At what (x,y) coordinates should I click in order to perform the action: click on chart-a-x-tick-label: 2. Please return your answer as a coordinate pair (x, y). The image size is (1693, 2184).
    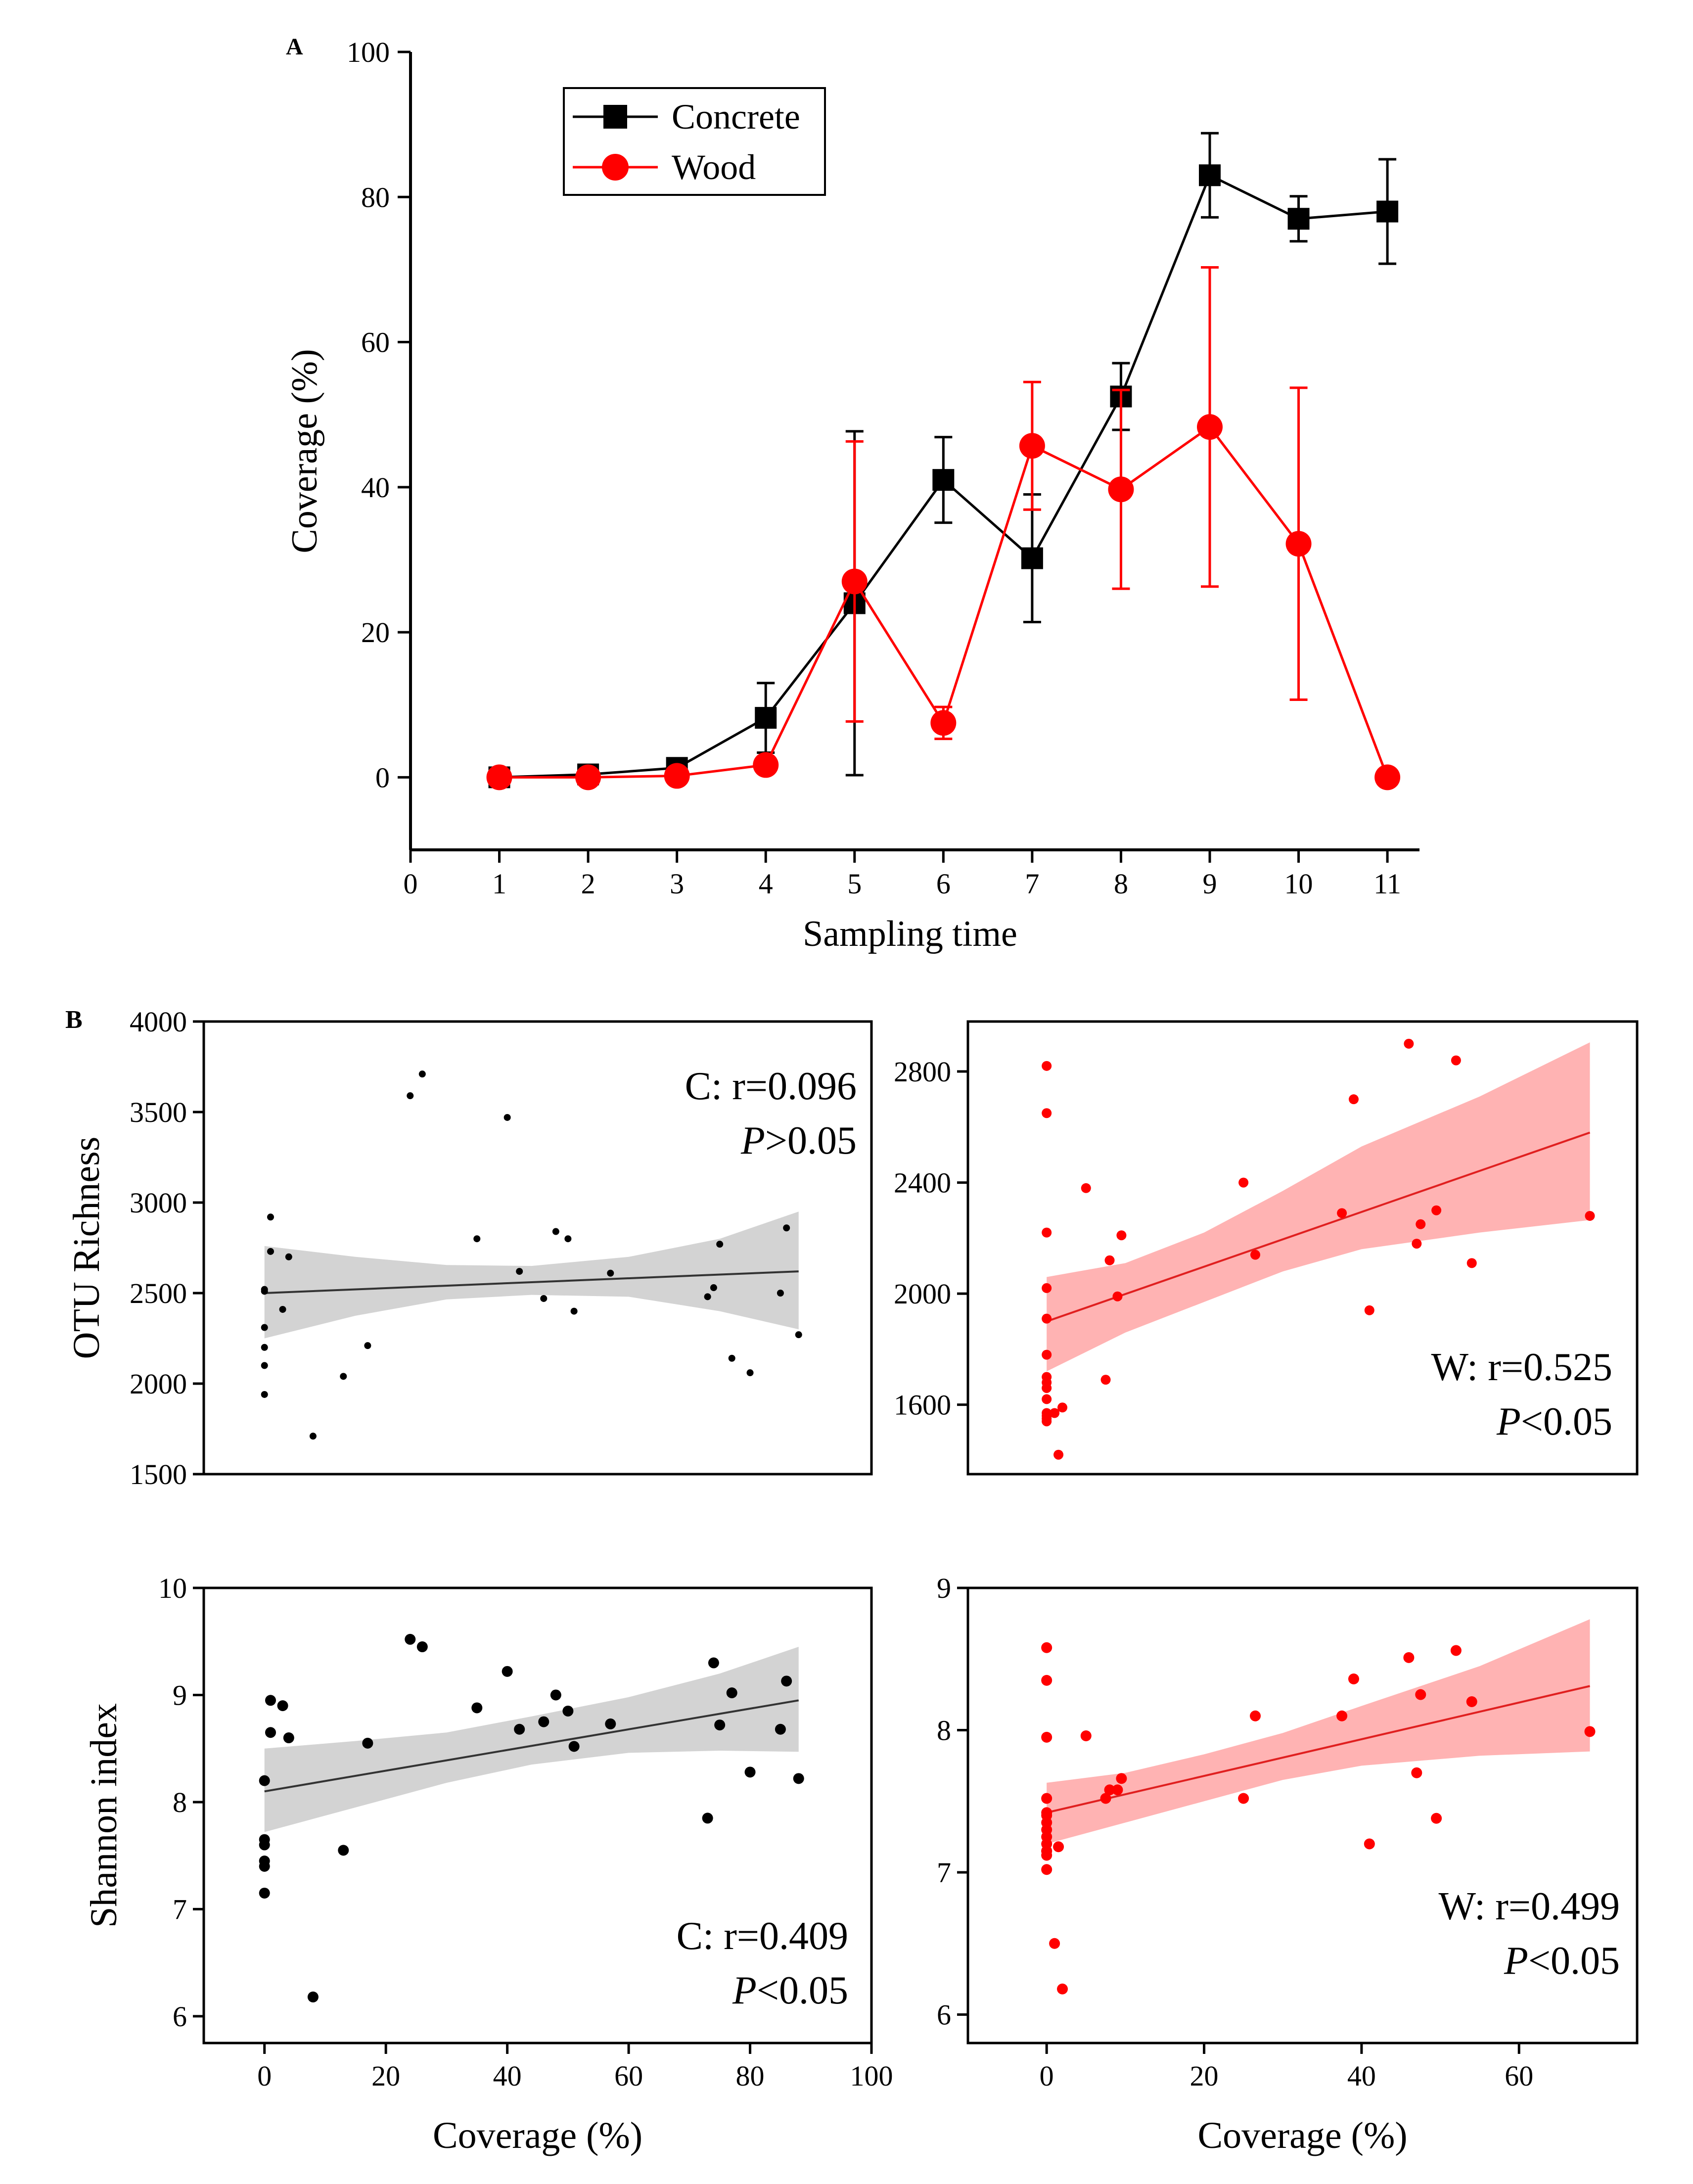
    Looking at the image, I should click on (588, 884).